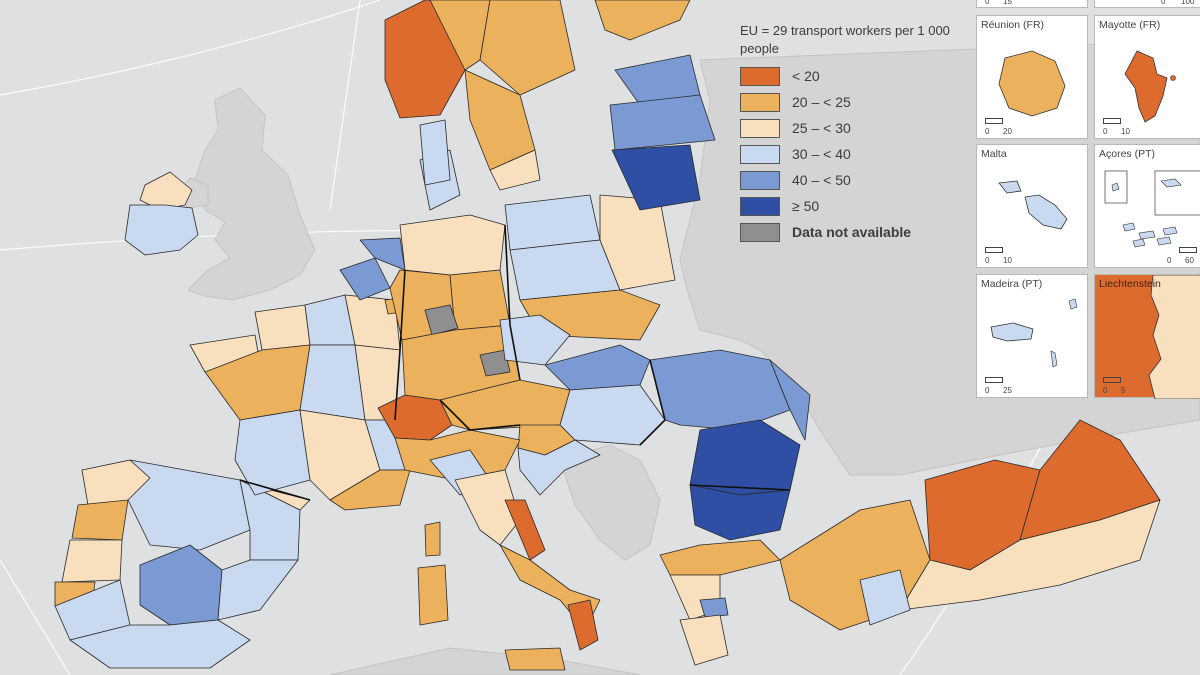 This screenshot has height=675, width=1200. I want to click on inset-acores: Açores (PT) 0 60, so click(1147, 206).